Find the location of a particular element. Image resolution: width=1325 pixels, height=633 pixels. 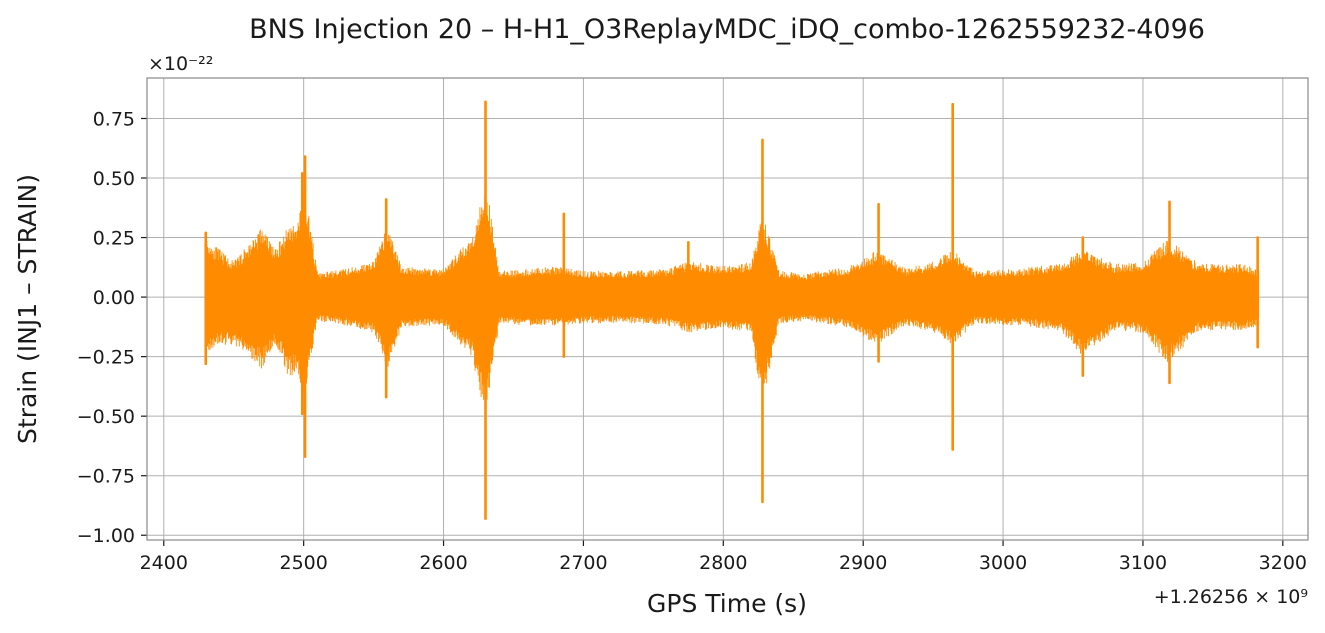

x-tick-label: 3000 is located at coordinates (1003, 563).